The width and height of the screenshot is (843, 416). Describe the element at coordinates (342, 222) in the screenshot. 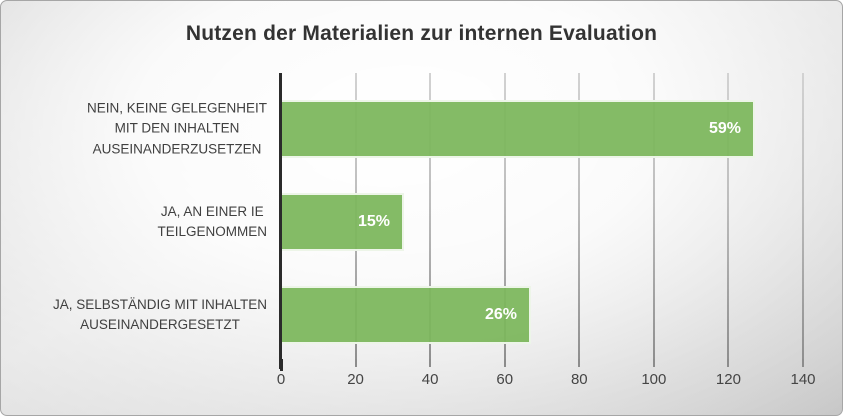

I see `bar-1: 15%` at that location.